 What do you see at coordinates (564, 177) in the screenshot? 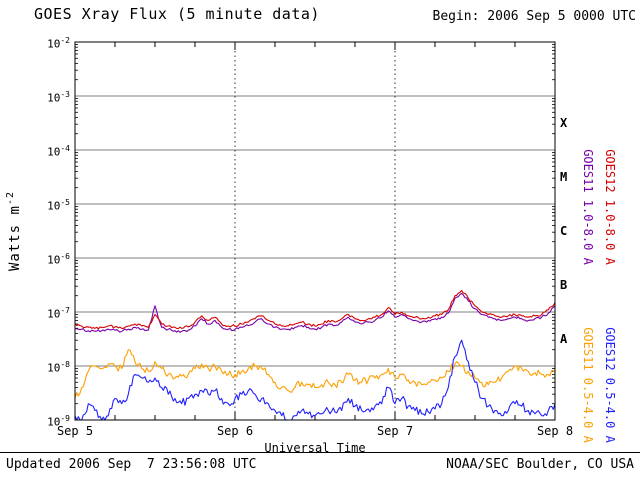
I see `flux-class-letter-M: M` at bounding box center [564, 177].